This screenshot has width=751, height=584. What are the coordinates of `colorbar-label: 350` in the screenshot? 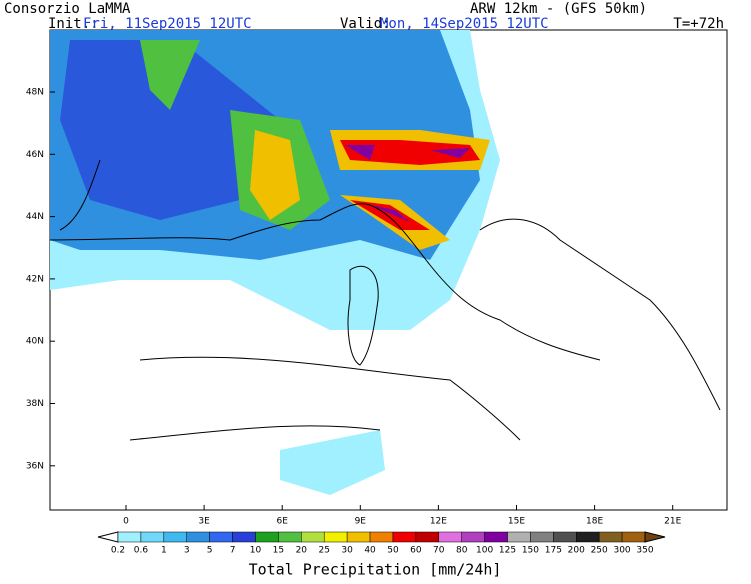 It's located at (644, 551).